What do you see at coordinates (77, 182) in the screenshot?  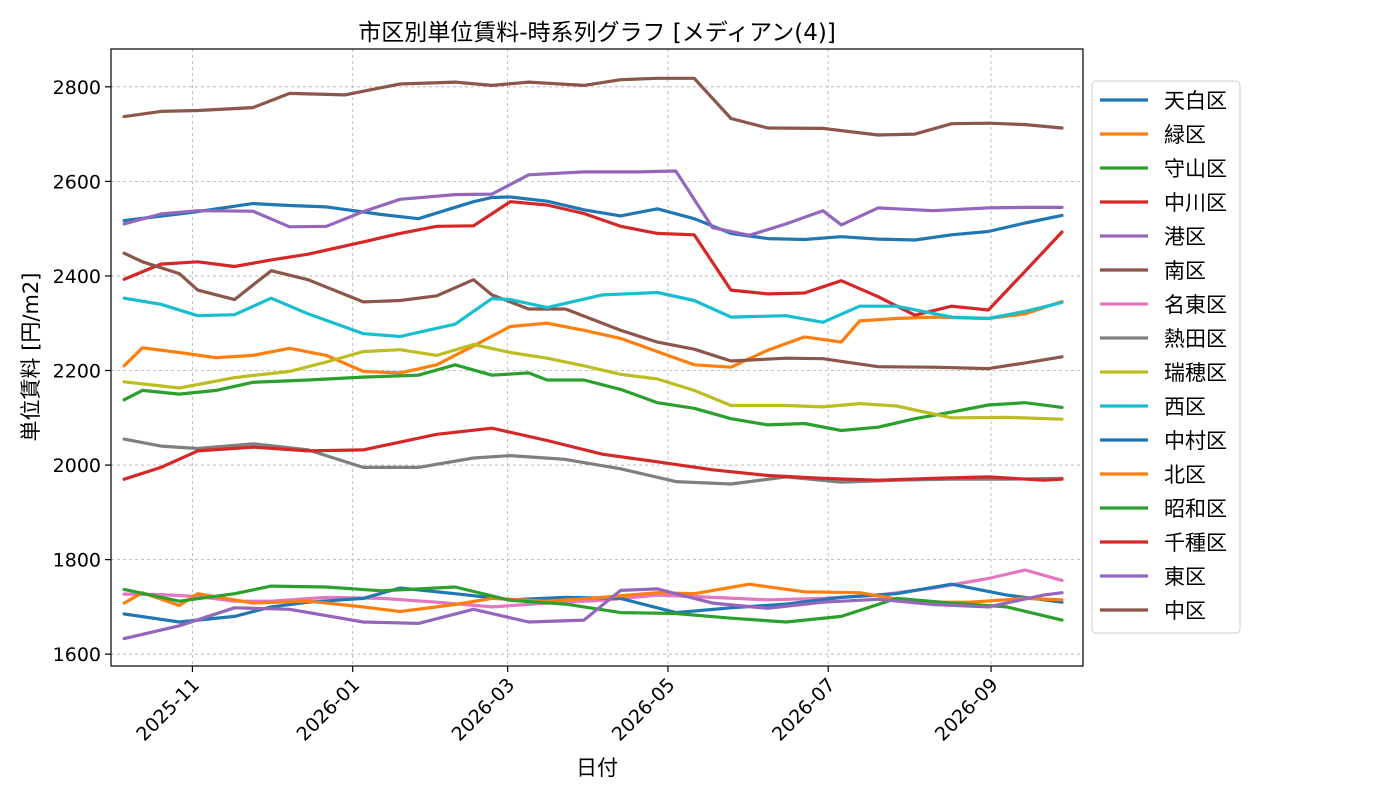 I see `y-tick-label: 2600` at bounding box center [77, 182].